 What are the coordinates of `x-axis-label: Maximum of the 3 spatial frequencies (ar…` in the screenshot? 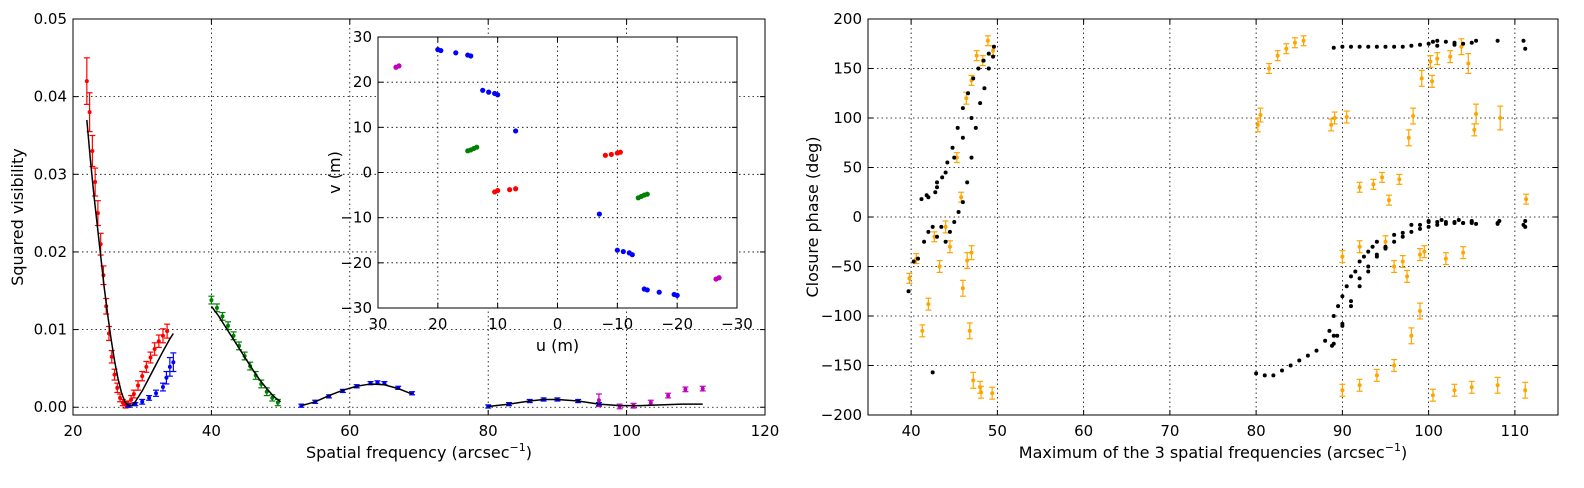 It's located at (1213, 451).